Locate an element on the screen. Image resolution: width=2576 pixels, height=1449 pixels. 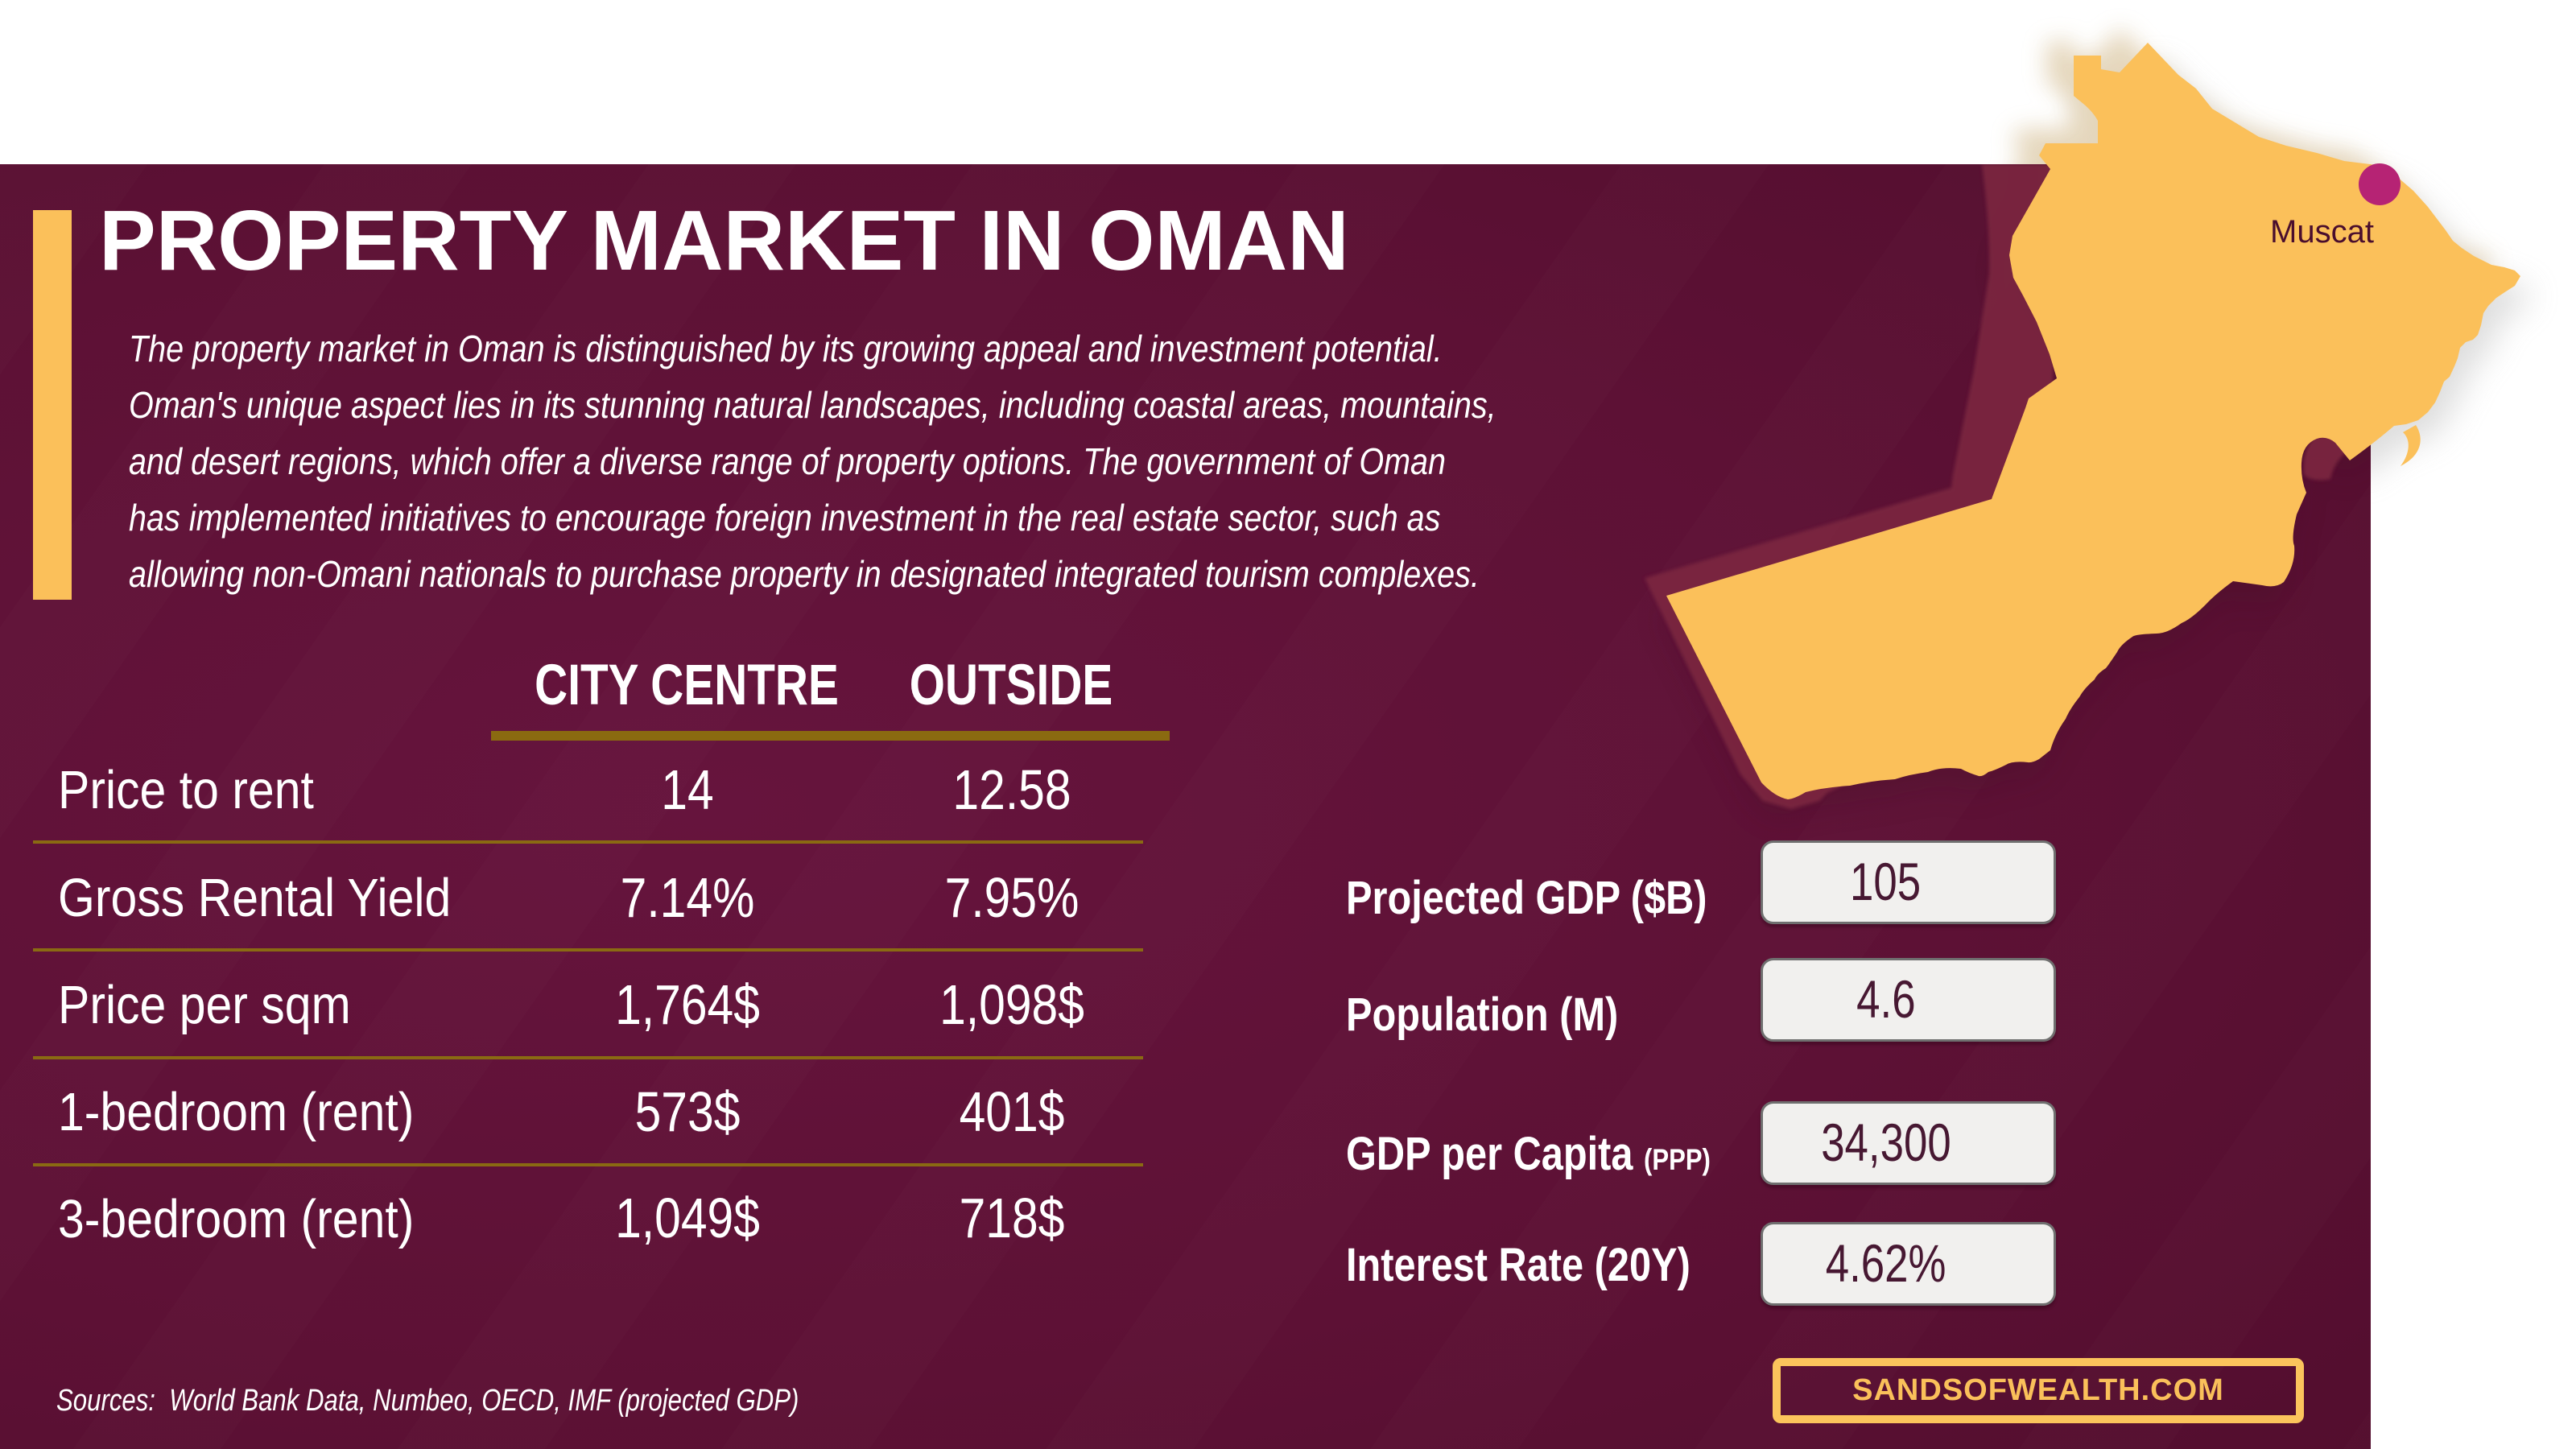
svg-text: Muscat is located at coordinates (2322, 232).